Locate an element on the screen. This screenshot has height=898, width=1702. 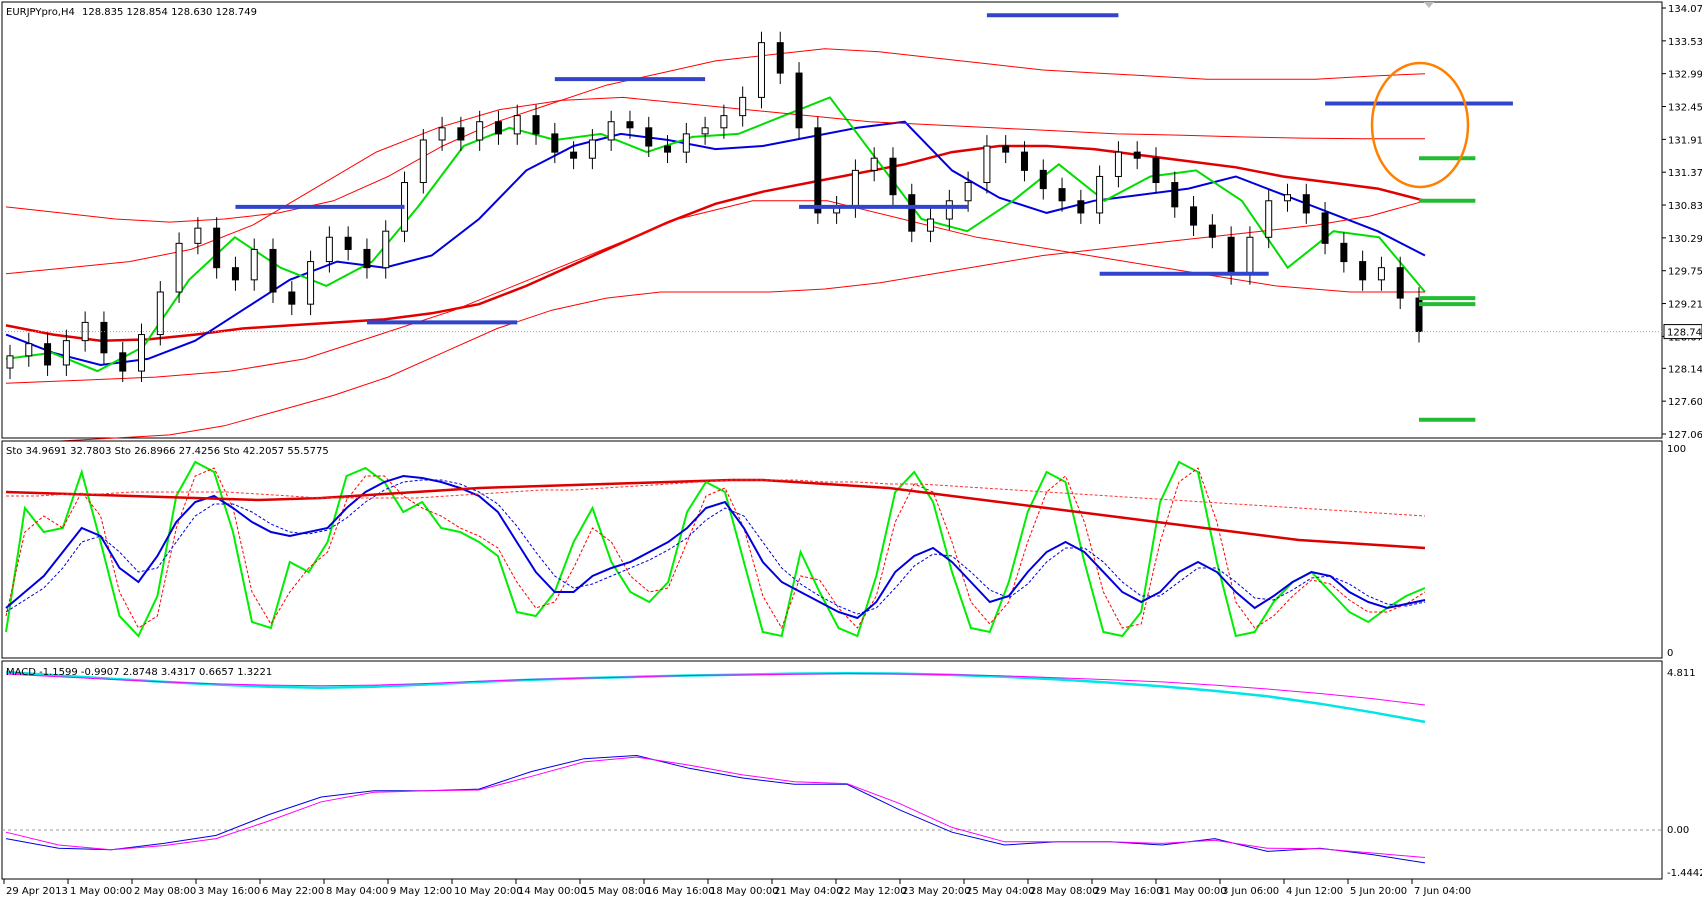
macd-tick-top: 4.811 is located at coordinates (1681, 673).